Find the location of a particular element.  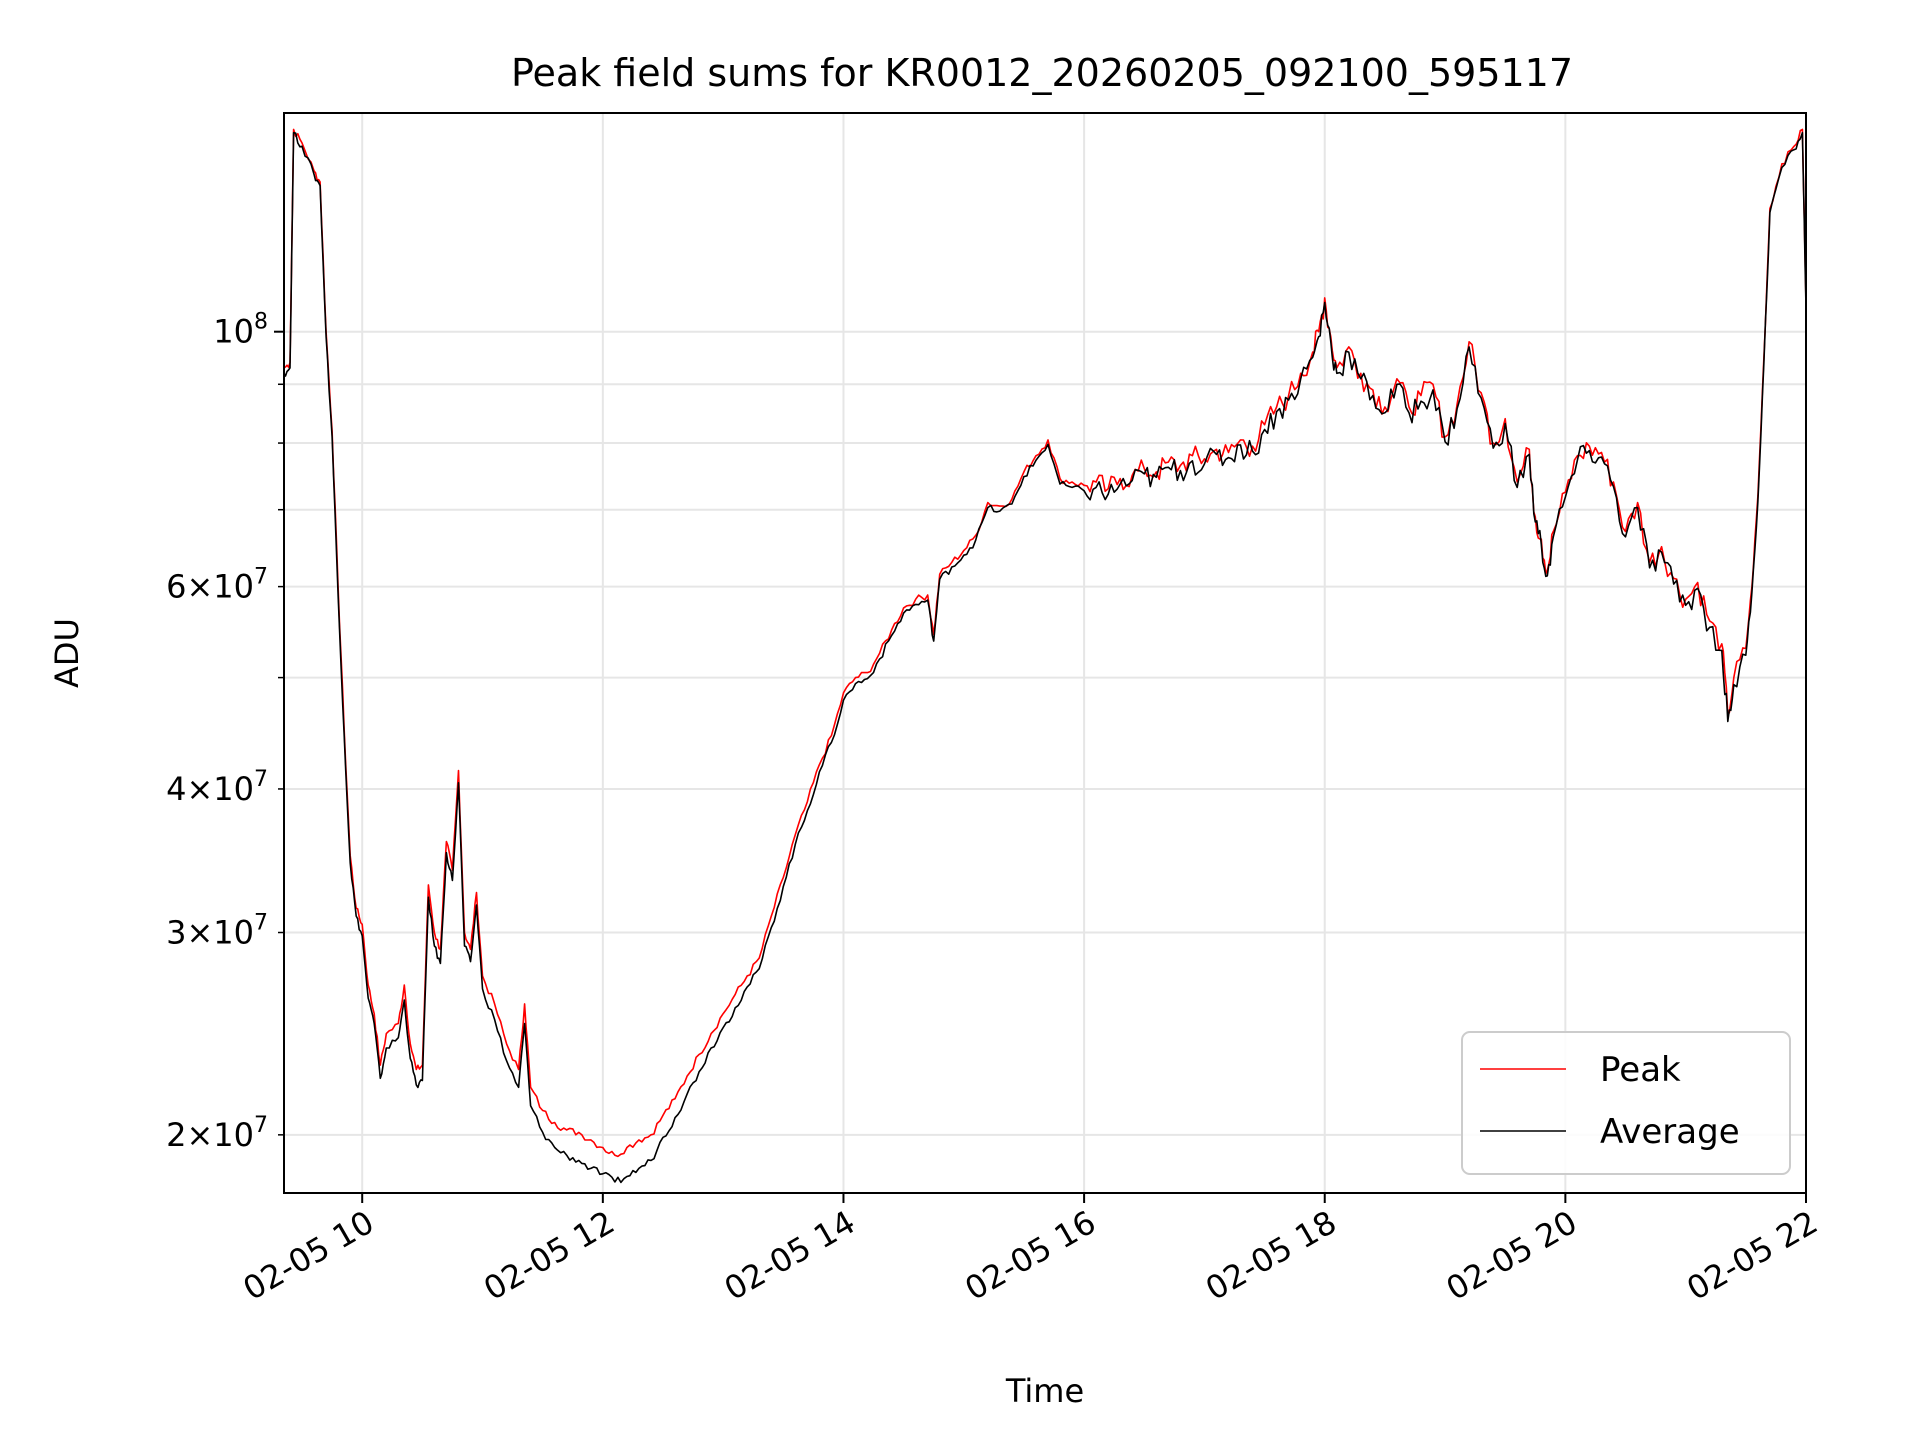

x-axis-label: Time is located at coordinates (1044, 1391).